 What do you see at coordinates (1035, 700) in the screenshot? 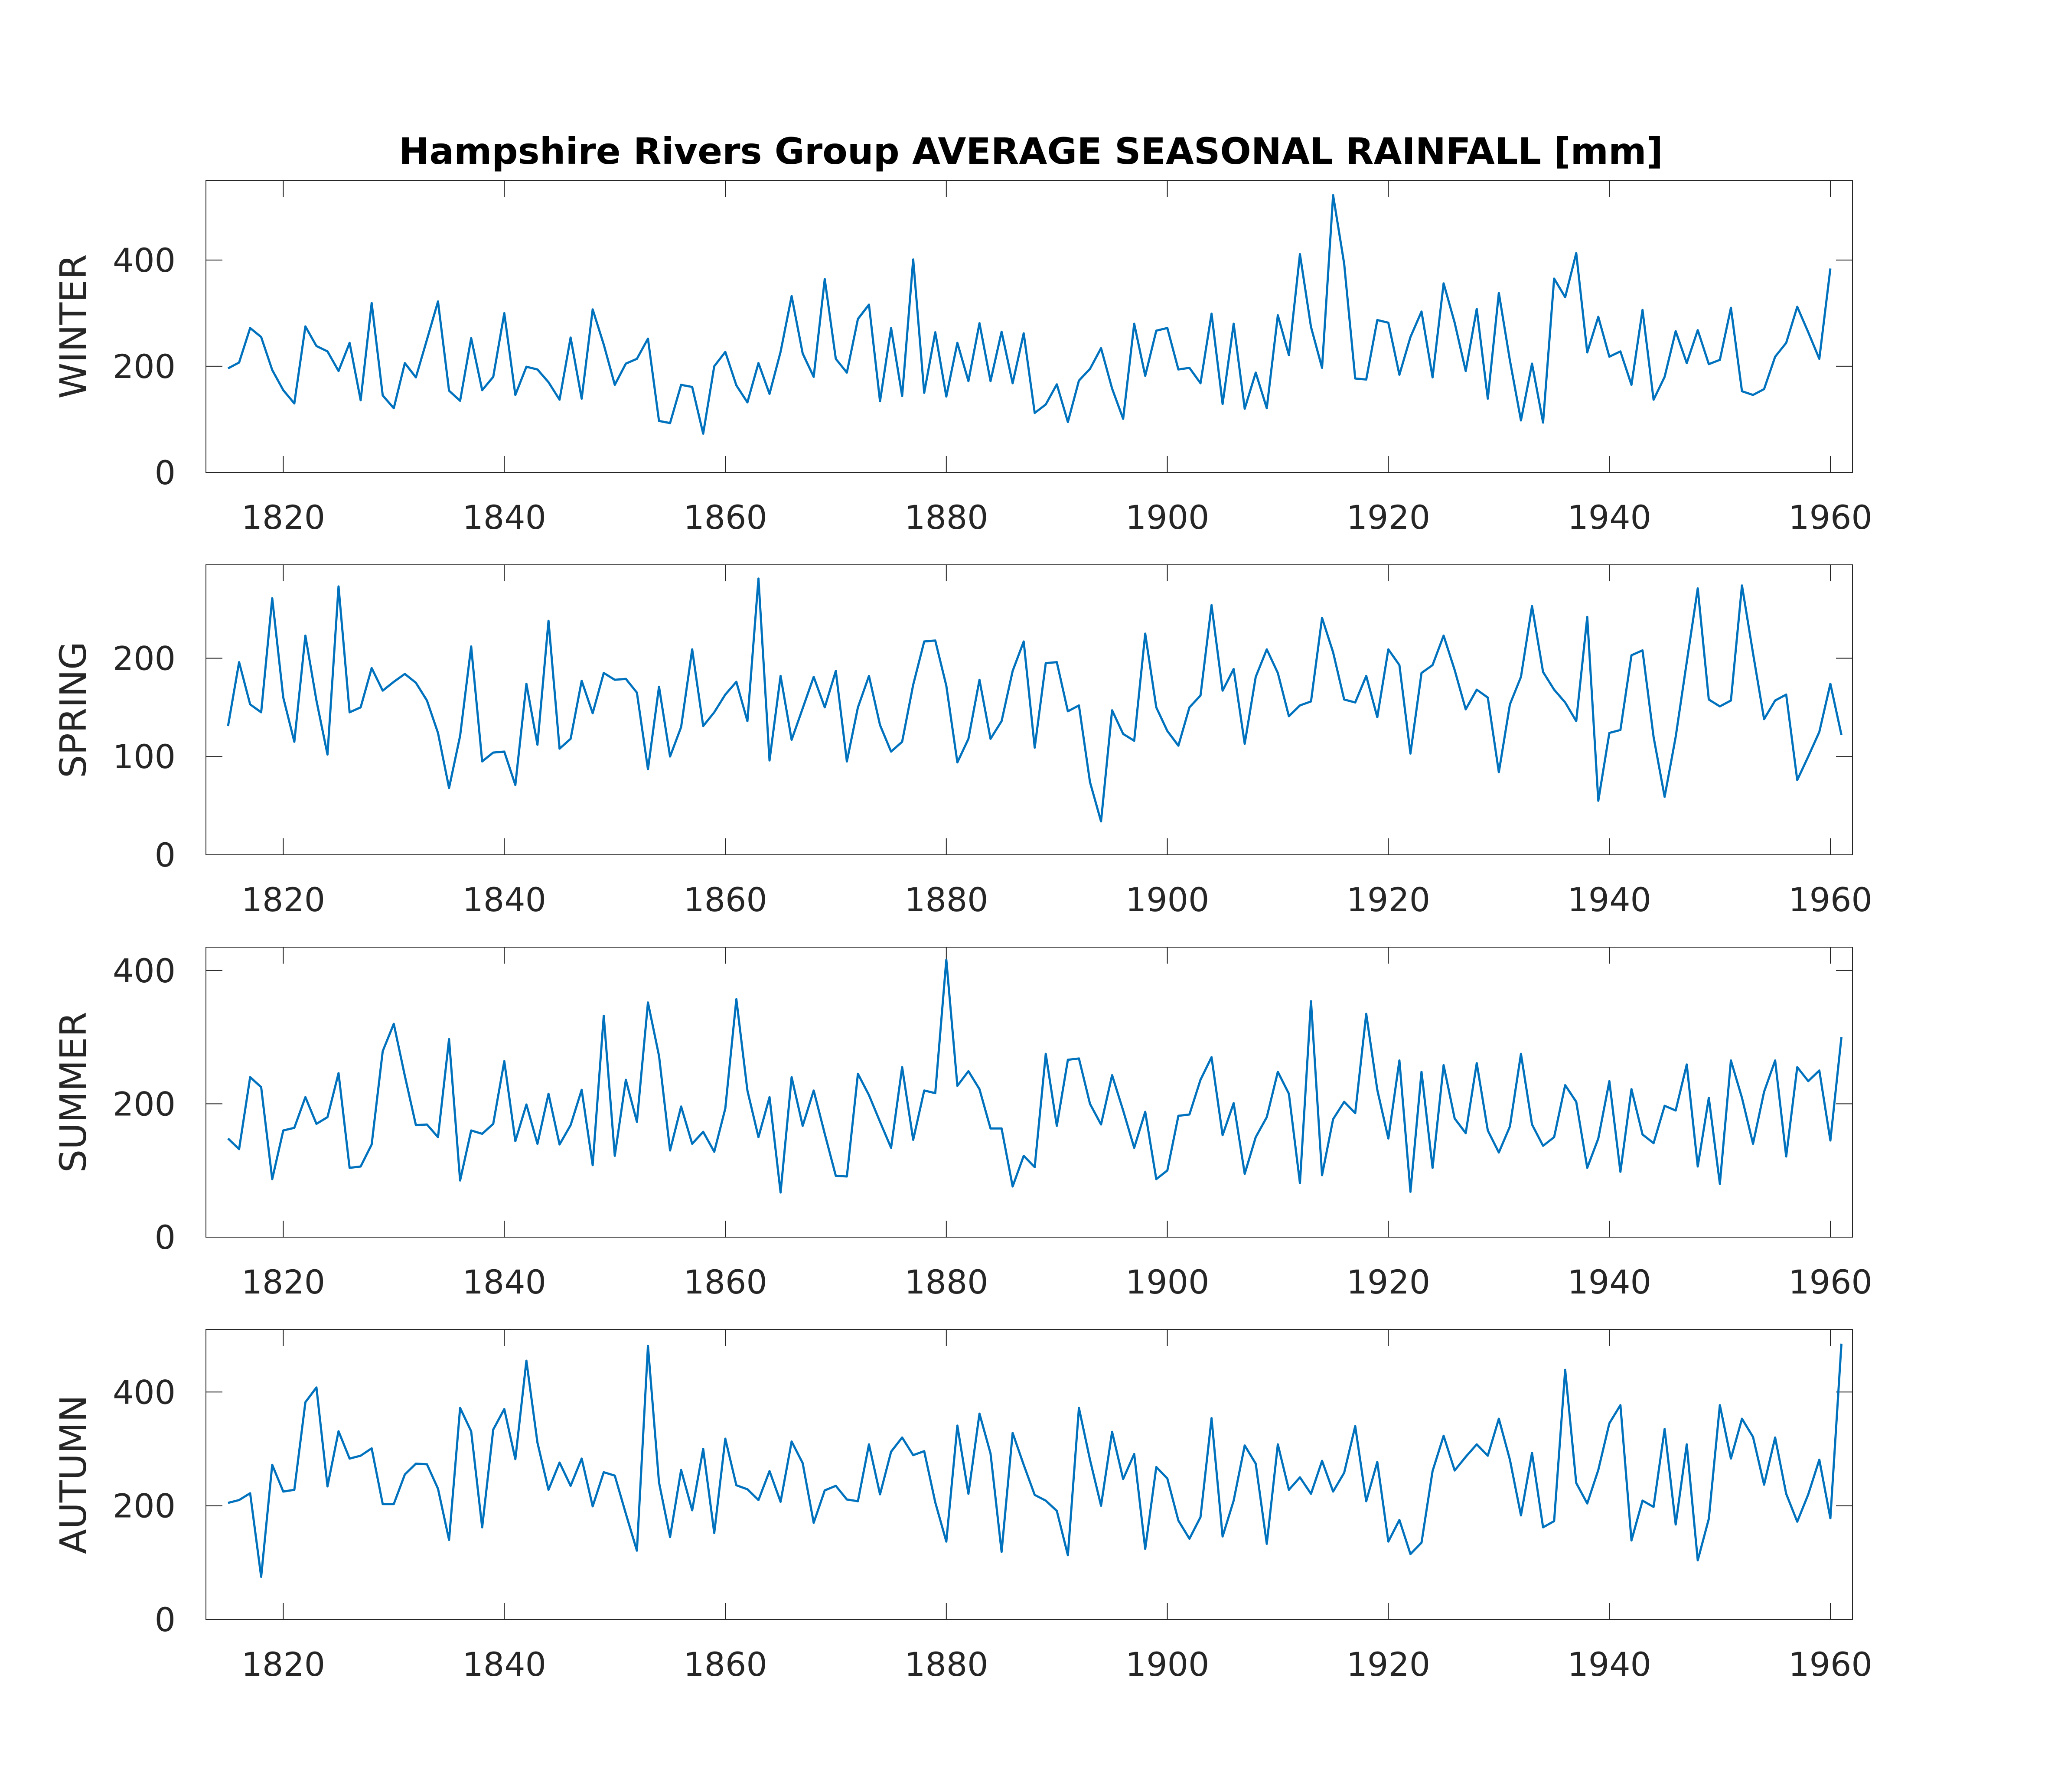
I see `series-line-spring` at bounding box center [1035, 700].